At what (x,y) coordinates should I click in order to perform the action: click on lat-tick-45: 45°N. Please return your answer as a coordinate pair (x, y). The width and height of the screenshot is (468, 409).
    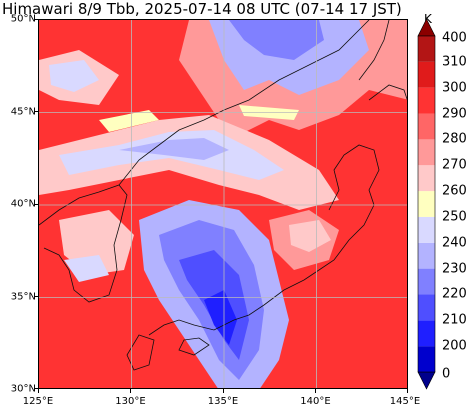
    Looking at the image, I should click on (23, 111).